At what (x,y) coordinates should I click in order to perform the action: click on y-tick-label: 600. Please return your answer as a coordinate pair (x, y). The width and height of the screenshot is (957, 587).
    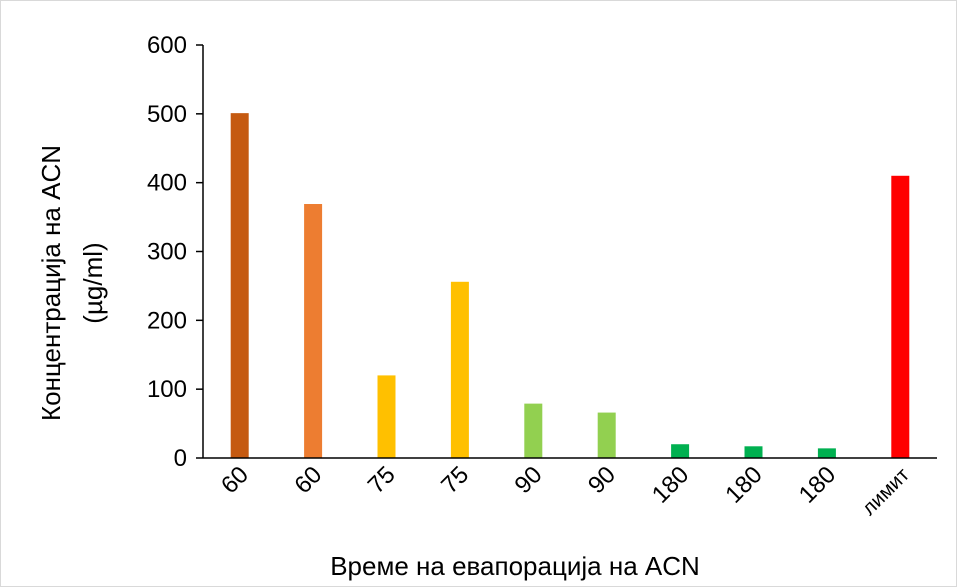
    Looking at the image, I should click on (167, 45).